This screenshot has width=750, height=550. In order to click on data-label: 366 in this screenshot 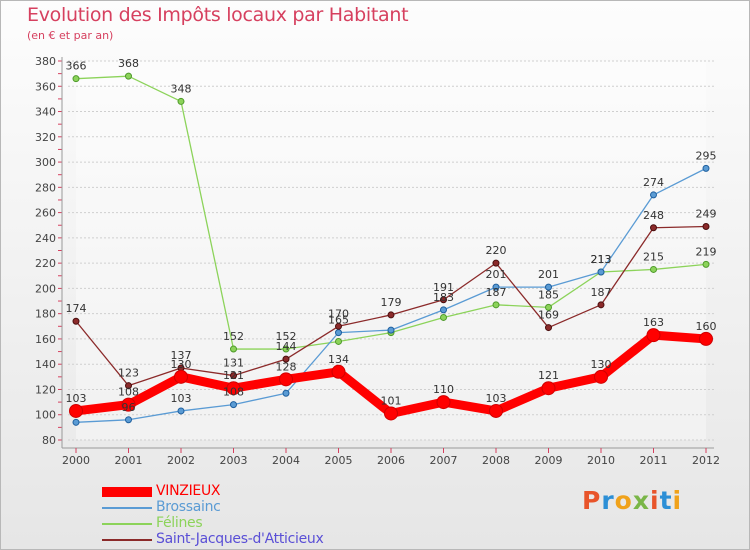, I will do `click(76, 66)`.